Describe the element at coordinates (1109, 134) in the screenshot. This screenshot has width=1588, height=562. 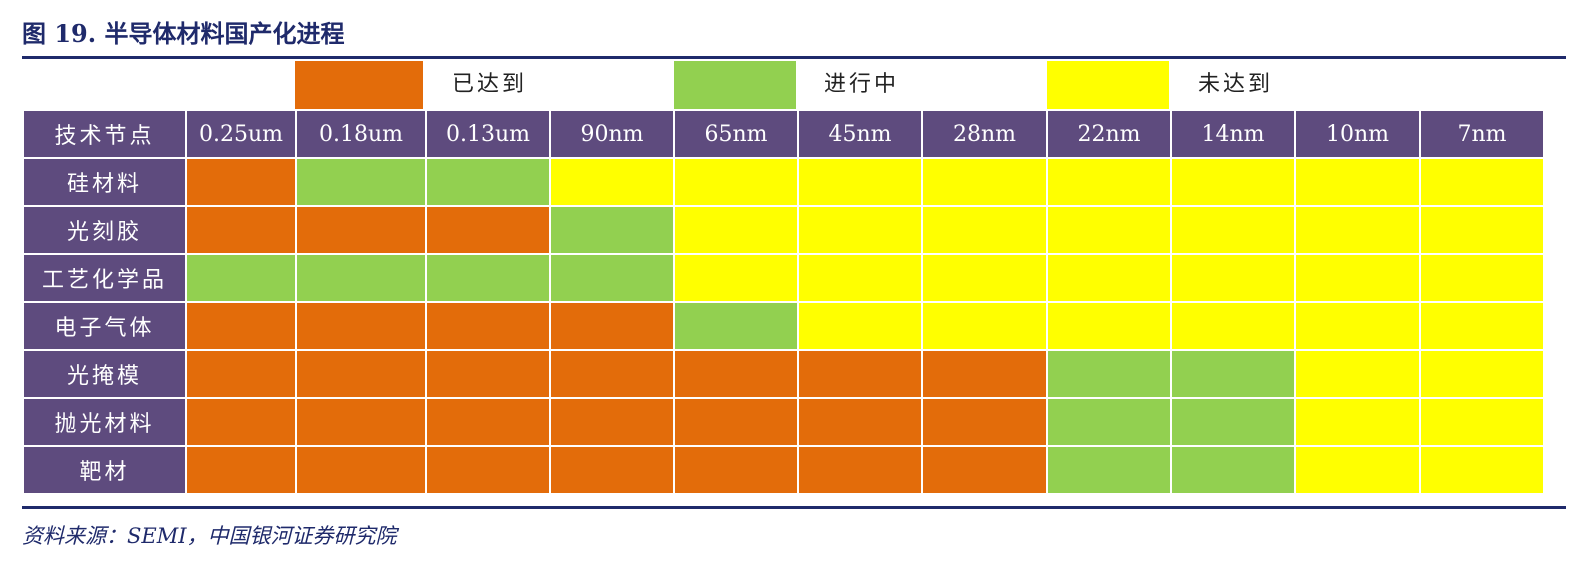
I see `node-header: 22nm` at that location.